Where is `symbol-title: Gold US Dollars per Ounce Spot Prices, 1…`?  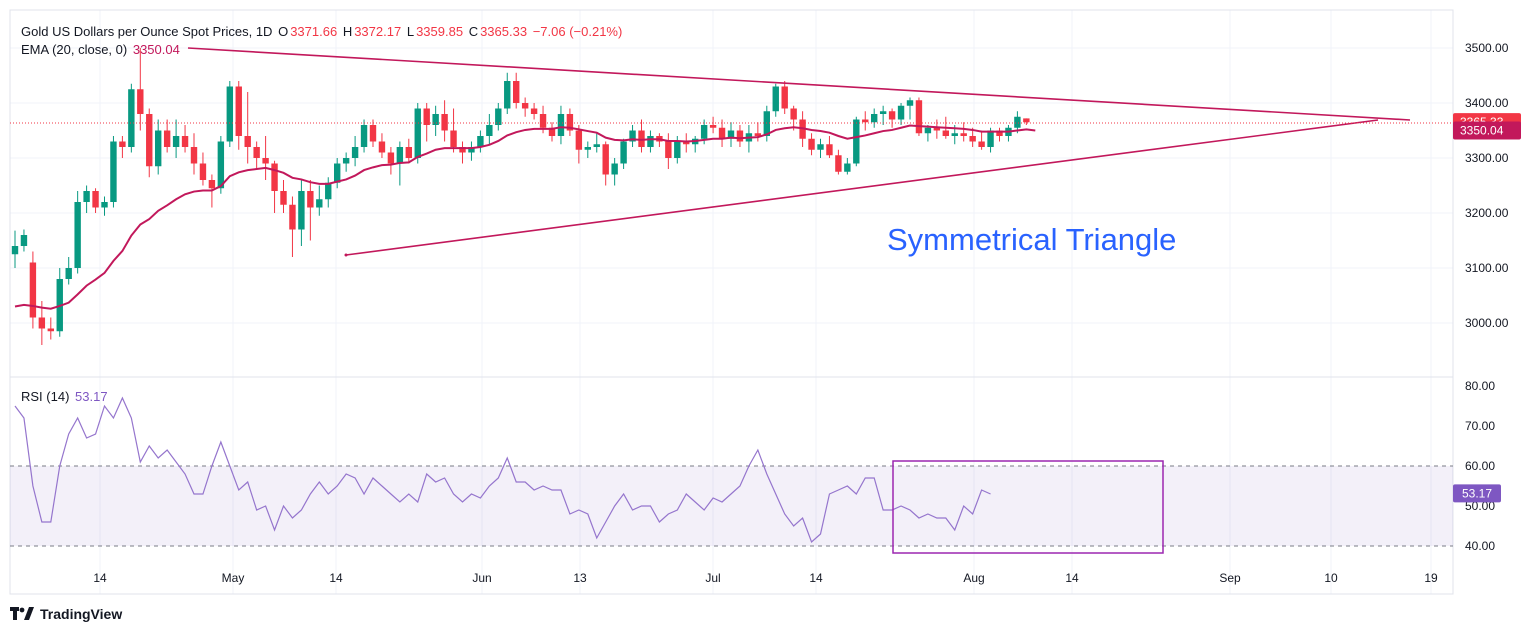
symbol-title: Gold US Dollars per Ounce Spot Prices, 1… is located at coordinates (147, 31).